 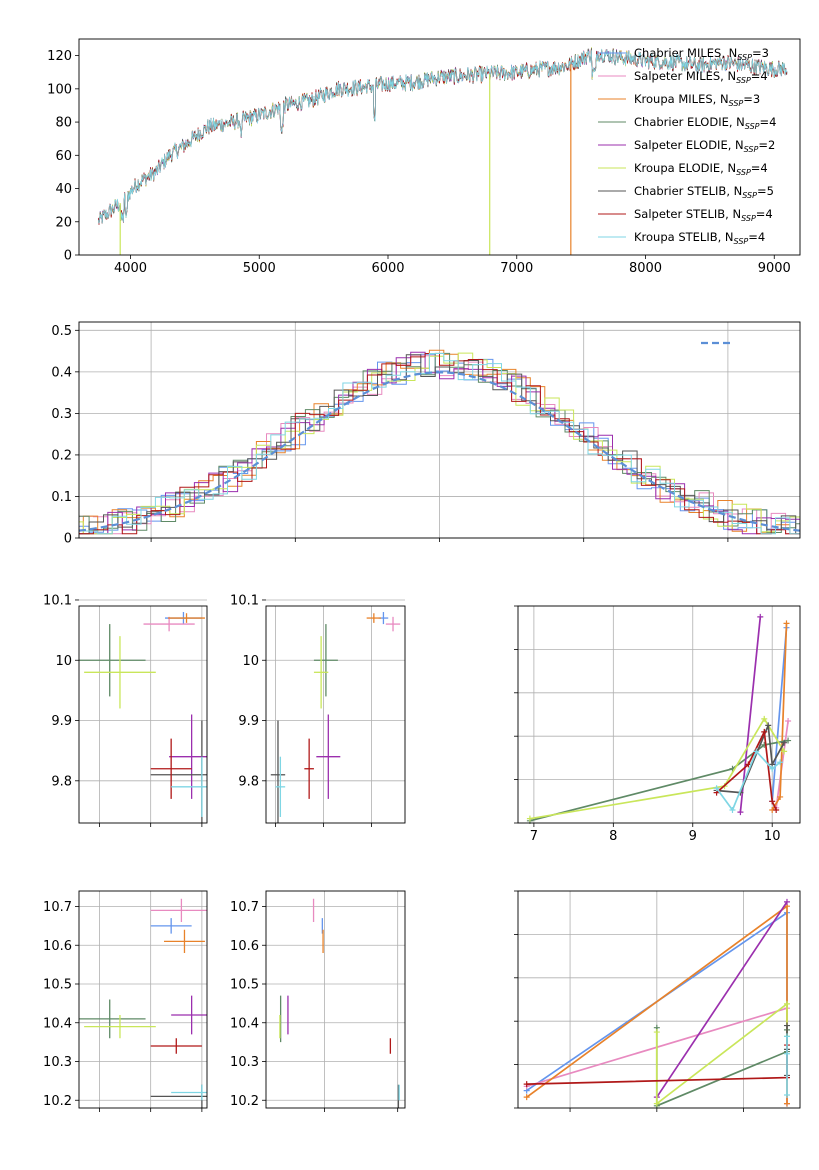 What do you see at coordinates (765, 191) in the screenshot?
I see `legend-label-suffix: =5` at bounding box center [765, 191].